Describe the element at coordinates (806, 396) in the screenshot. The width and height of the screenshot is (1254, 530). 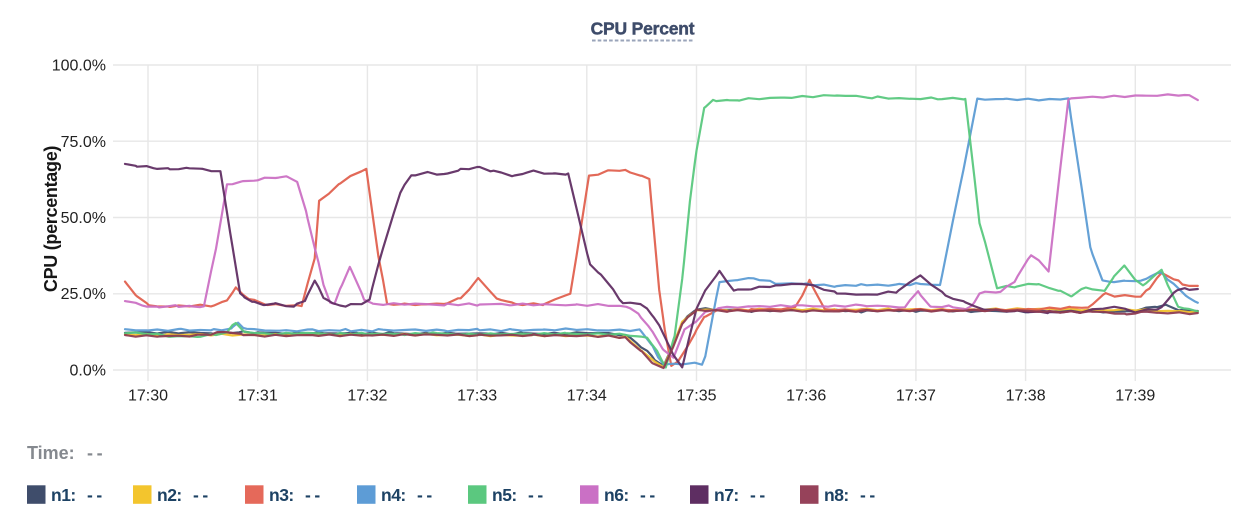
I see `svg-text: 17:36` at that location.